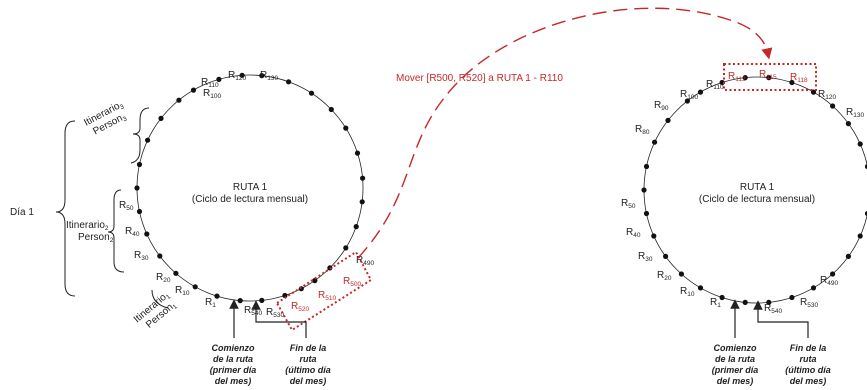  I want to click on itinerary1-brace, so click(160, 299).